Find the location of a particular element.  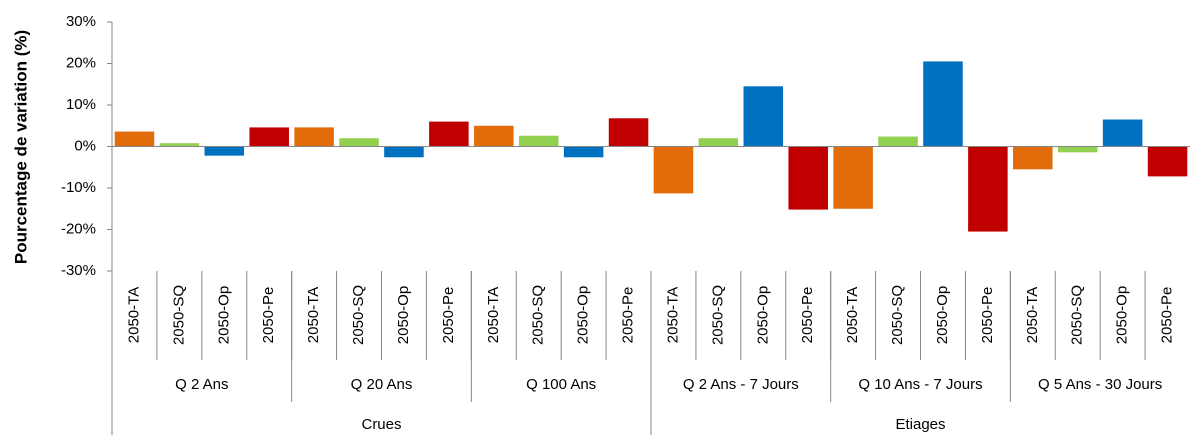

y-tick-label: -20% is located at coordinates (78, 228).